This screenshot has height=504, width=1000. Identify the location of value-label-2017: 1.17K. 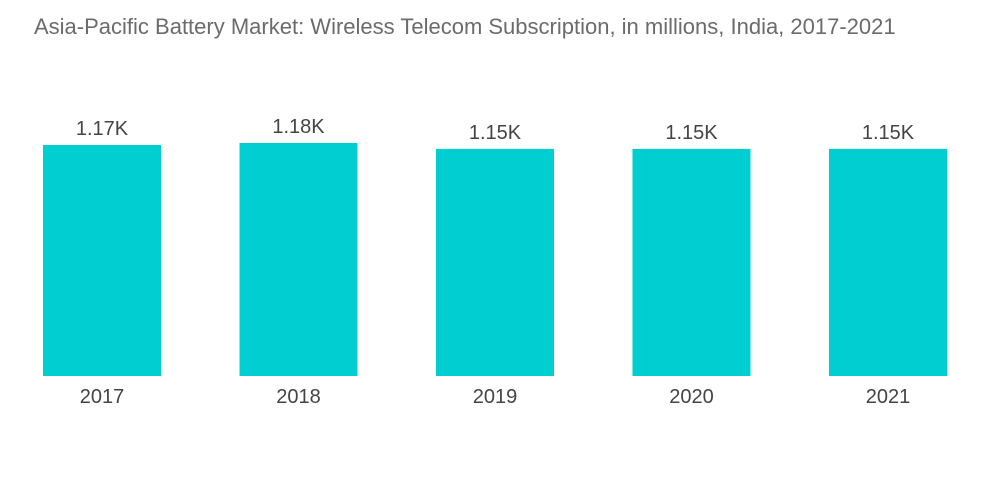
(102, 129).